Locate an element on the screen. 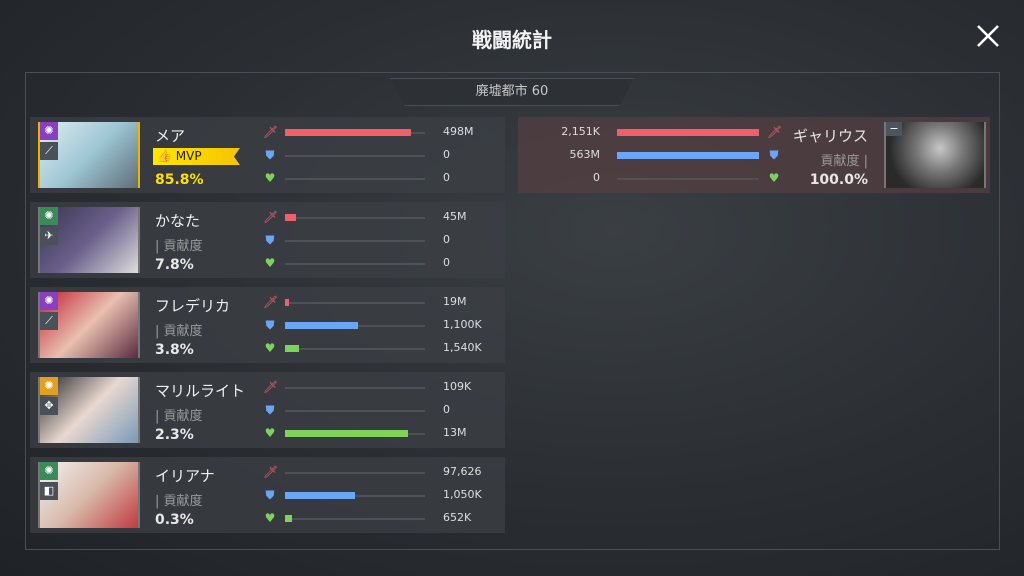 Image resolution: width=1024 pixels, height=576 pixels. contribution-percent: 85.8% is located at coordinates (179, 180).